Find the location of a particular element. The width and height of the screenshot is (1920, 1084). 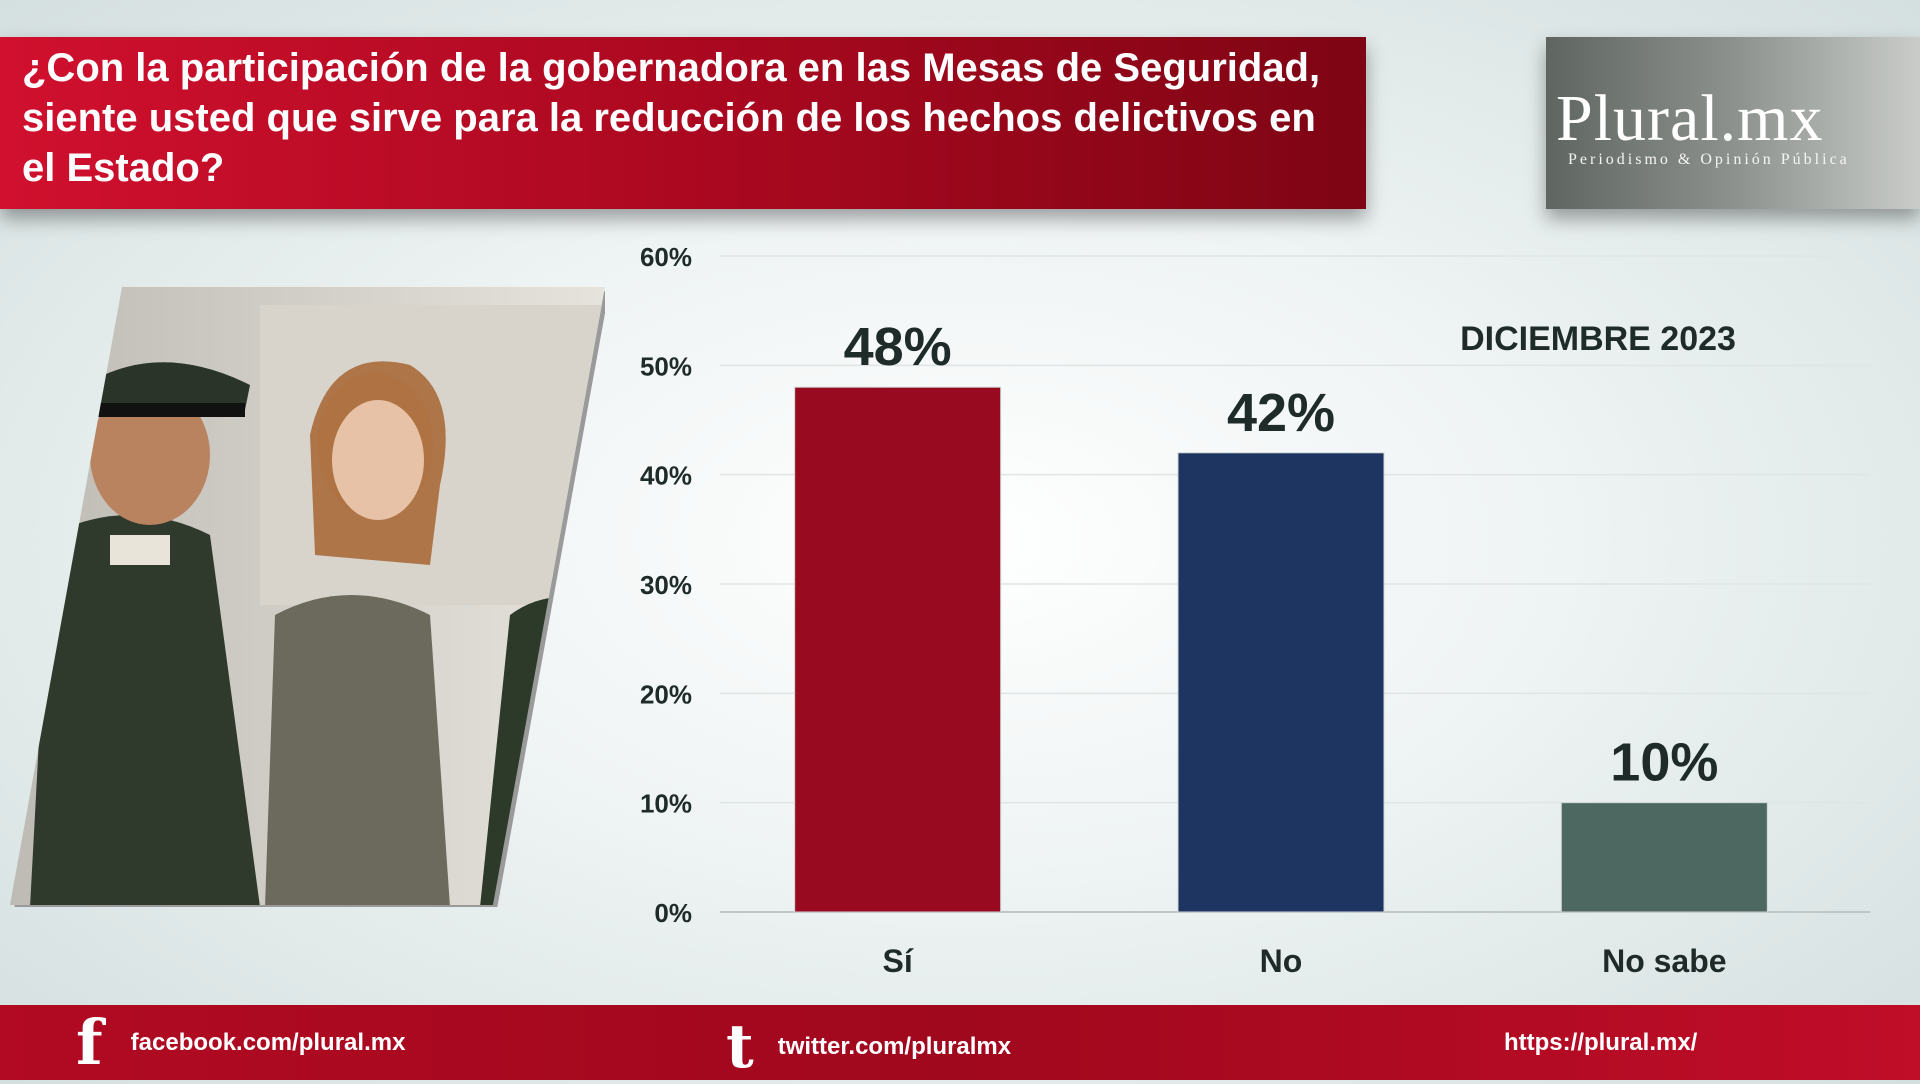

y-tick-label: 40% is located at coordinates (666, 476).